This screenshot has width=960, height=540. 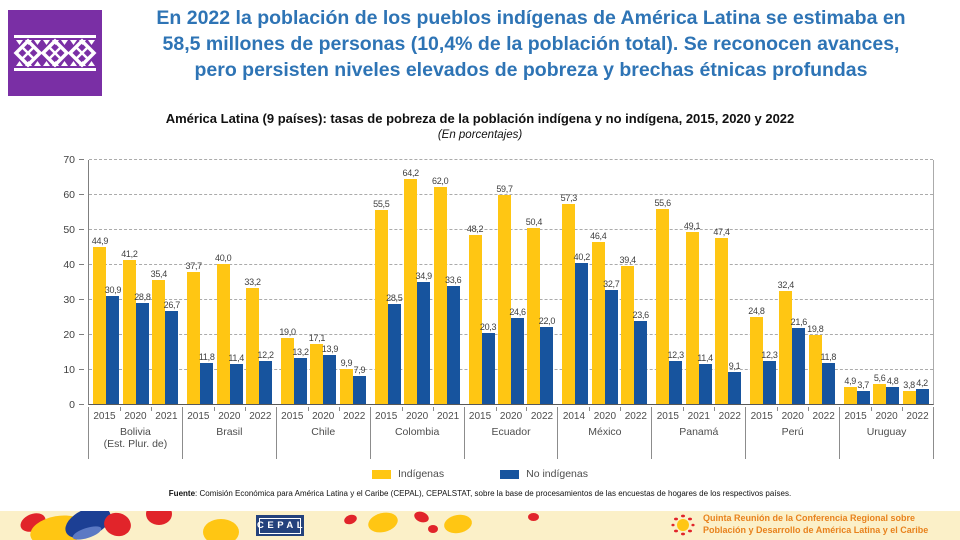 What do you see at coordinates (692, 226) in the screenshot?
I see `bar-value-label: 49,1` at bounding box center [692, 226].